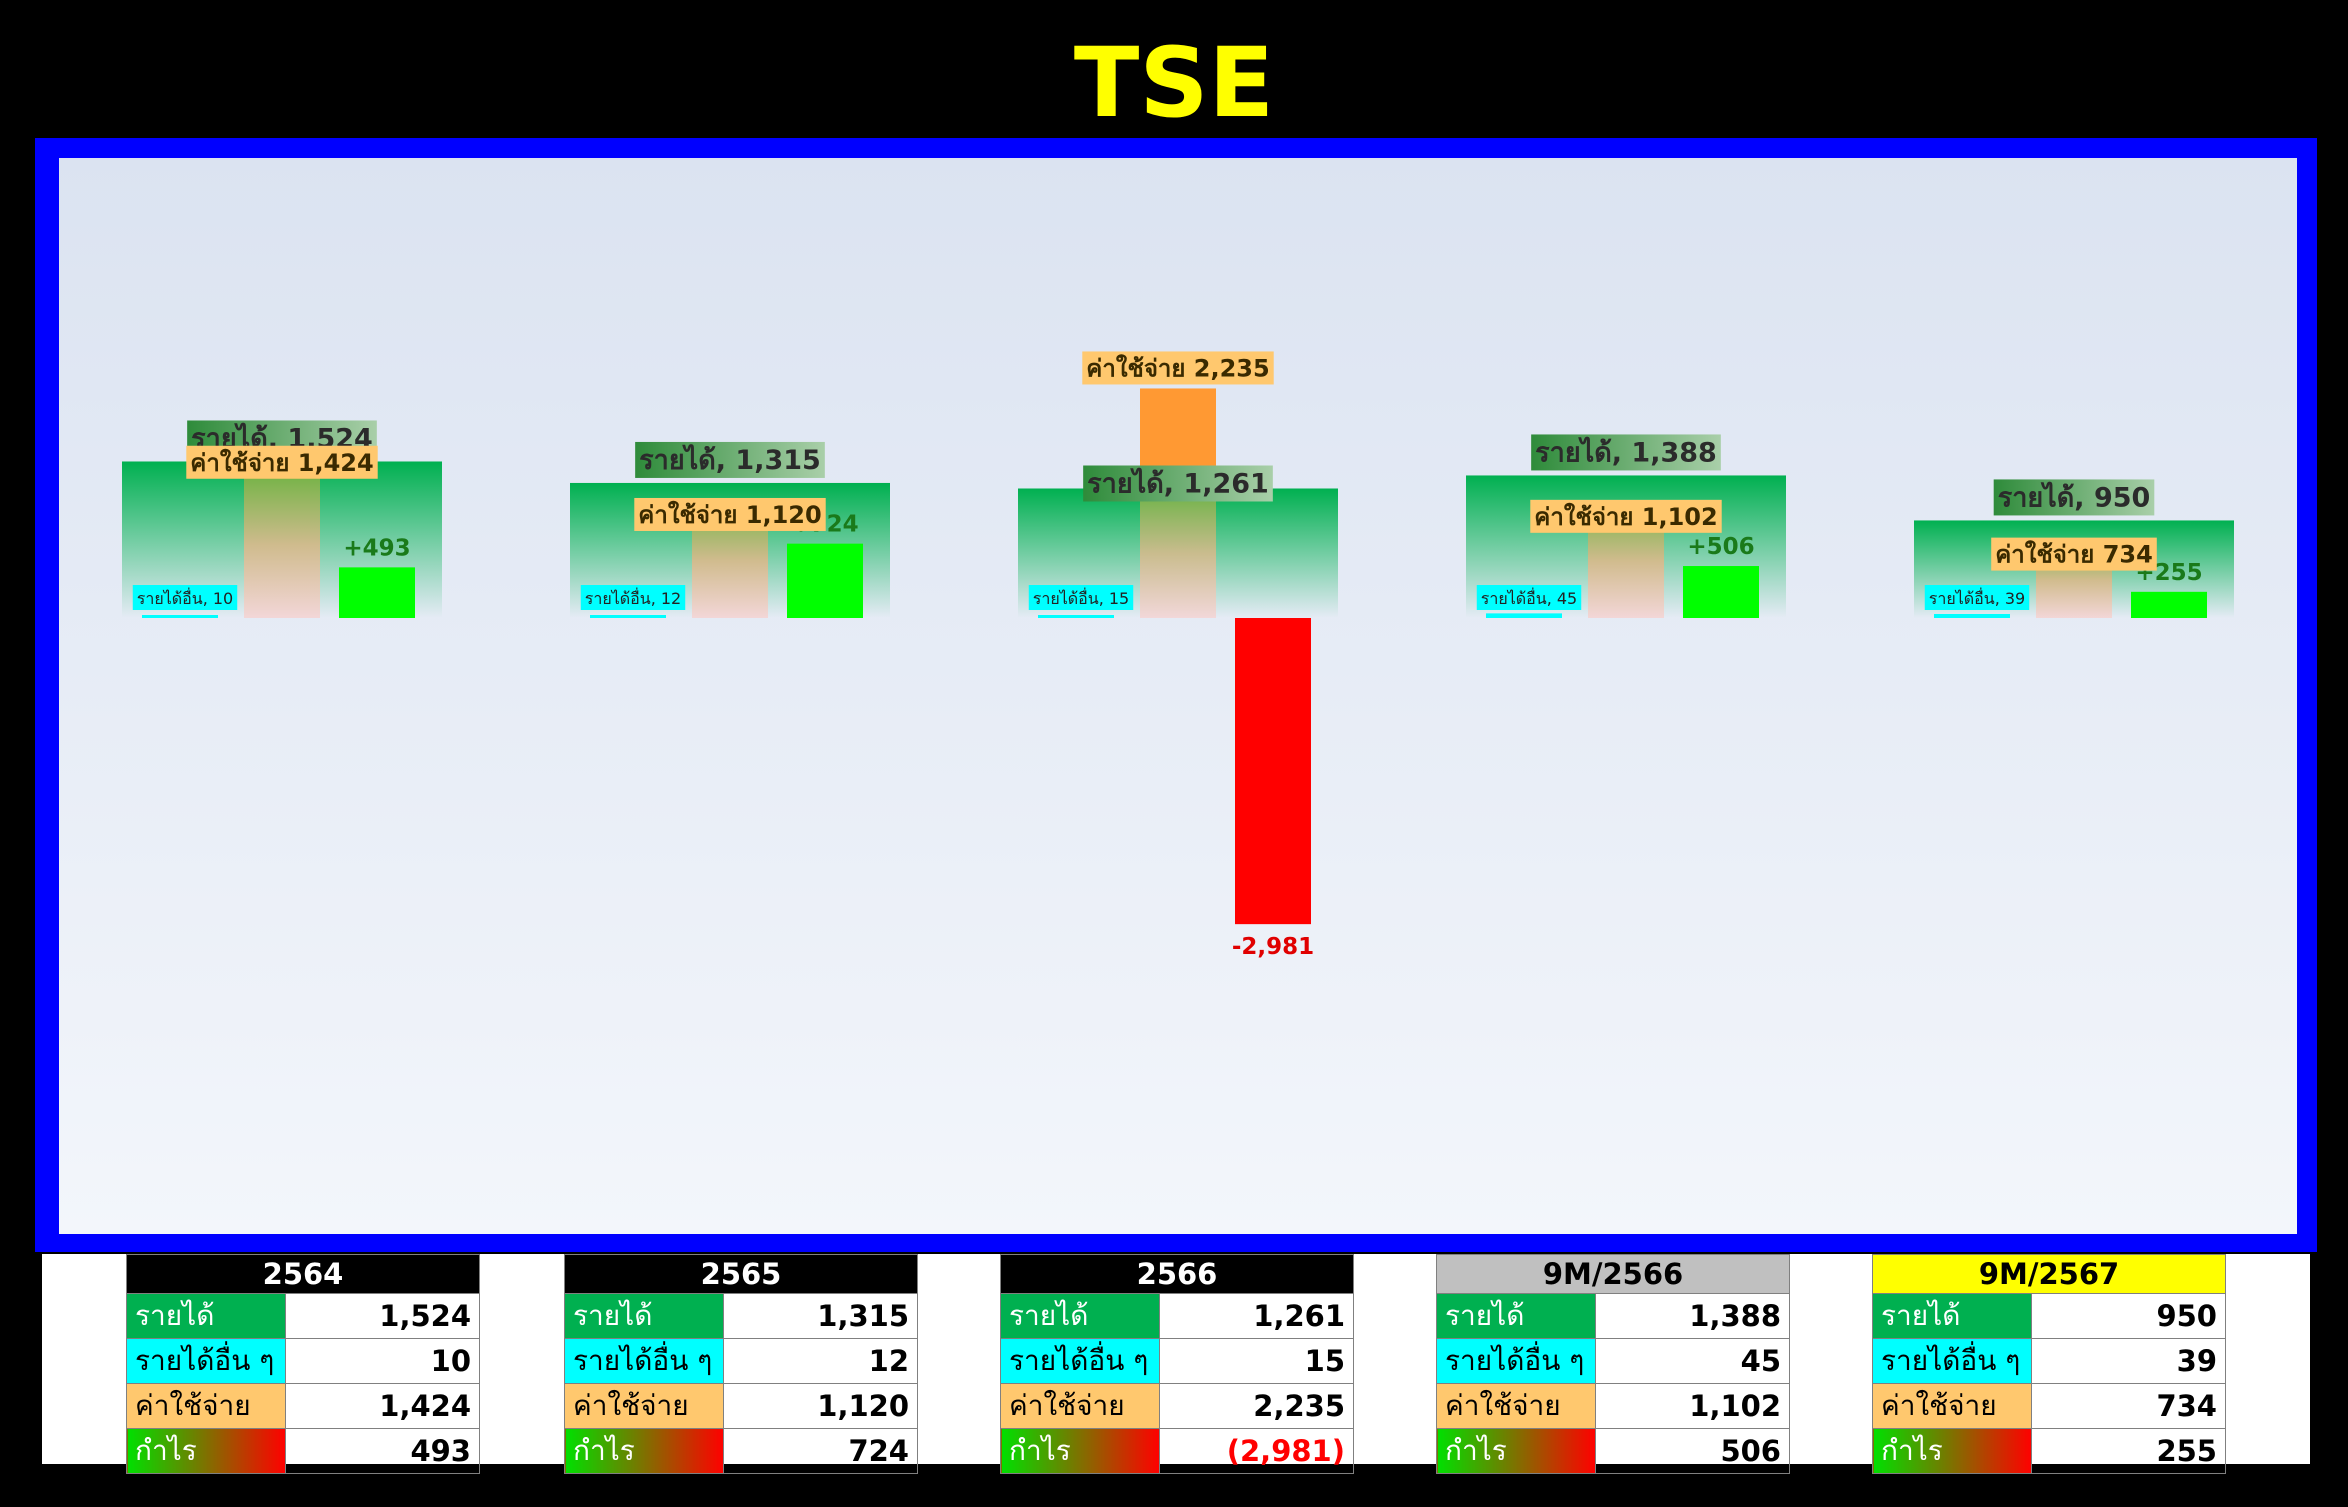 The image size is (2348, 1507). Describe the element at coordinates (1273, 947) in the screenshot. I see `loss-label: -2,981` at that location.